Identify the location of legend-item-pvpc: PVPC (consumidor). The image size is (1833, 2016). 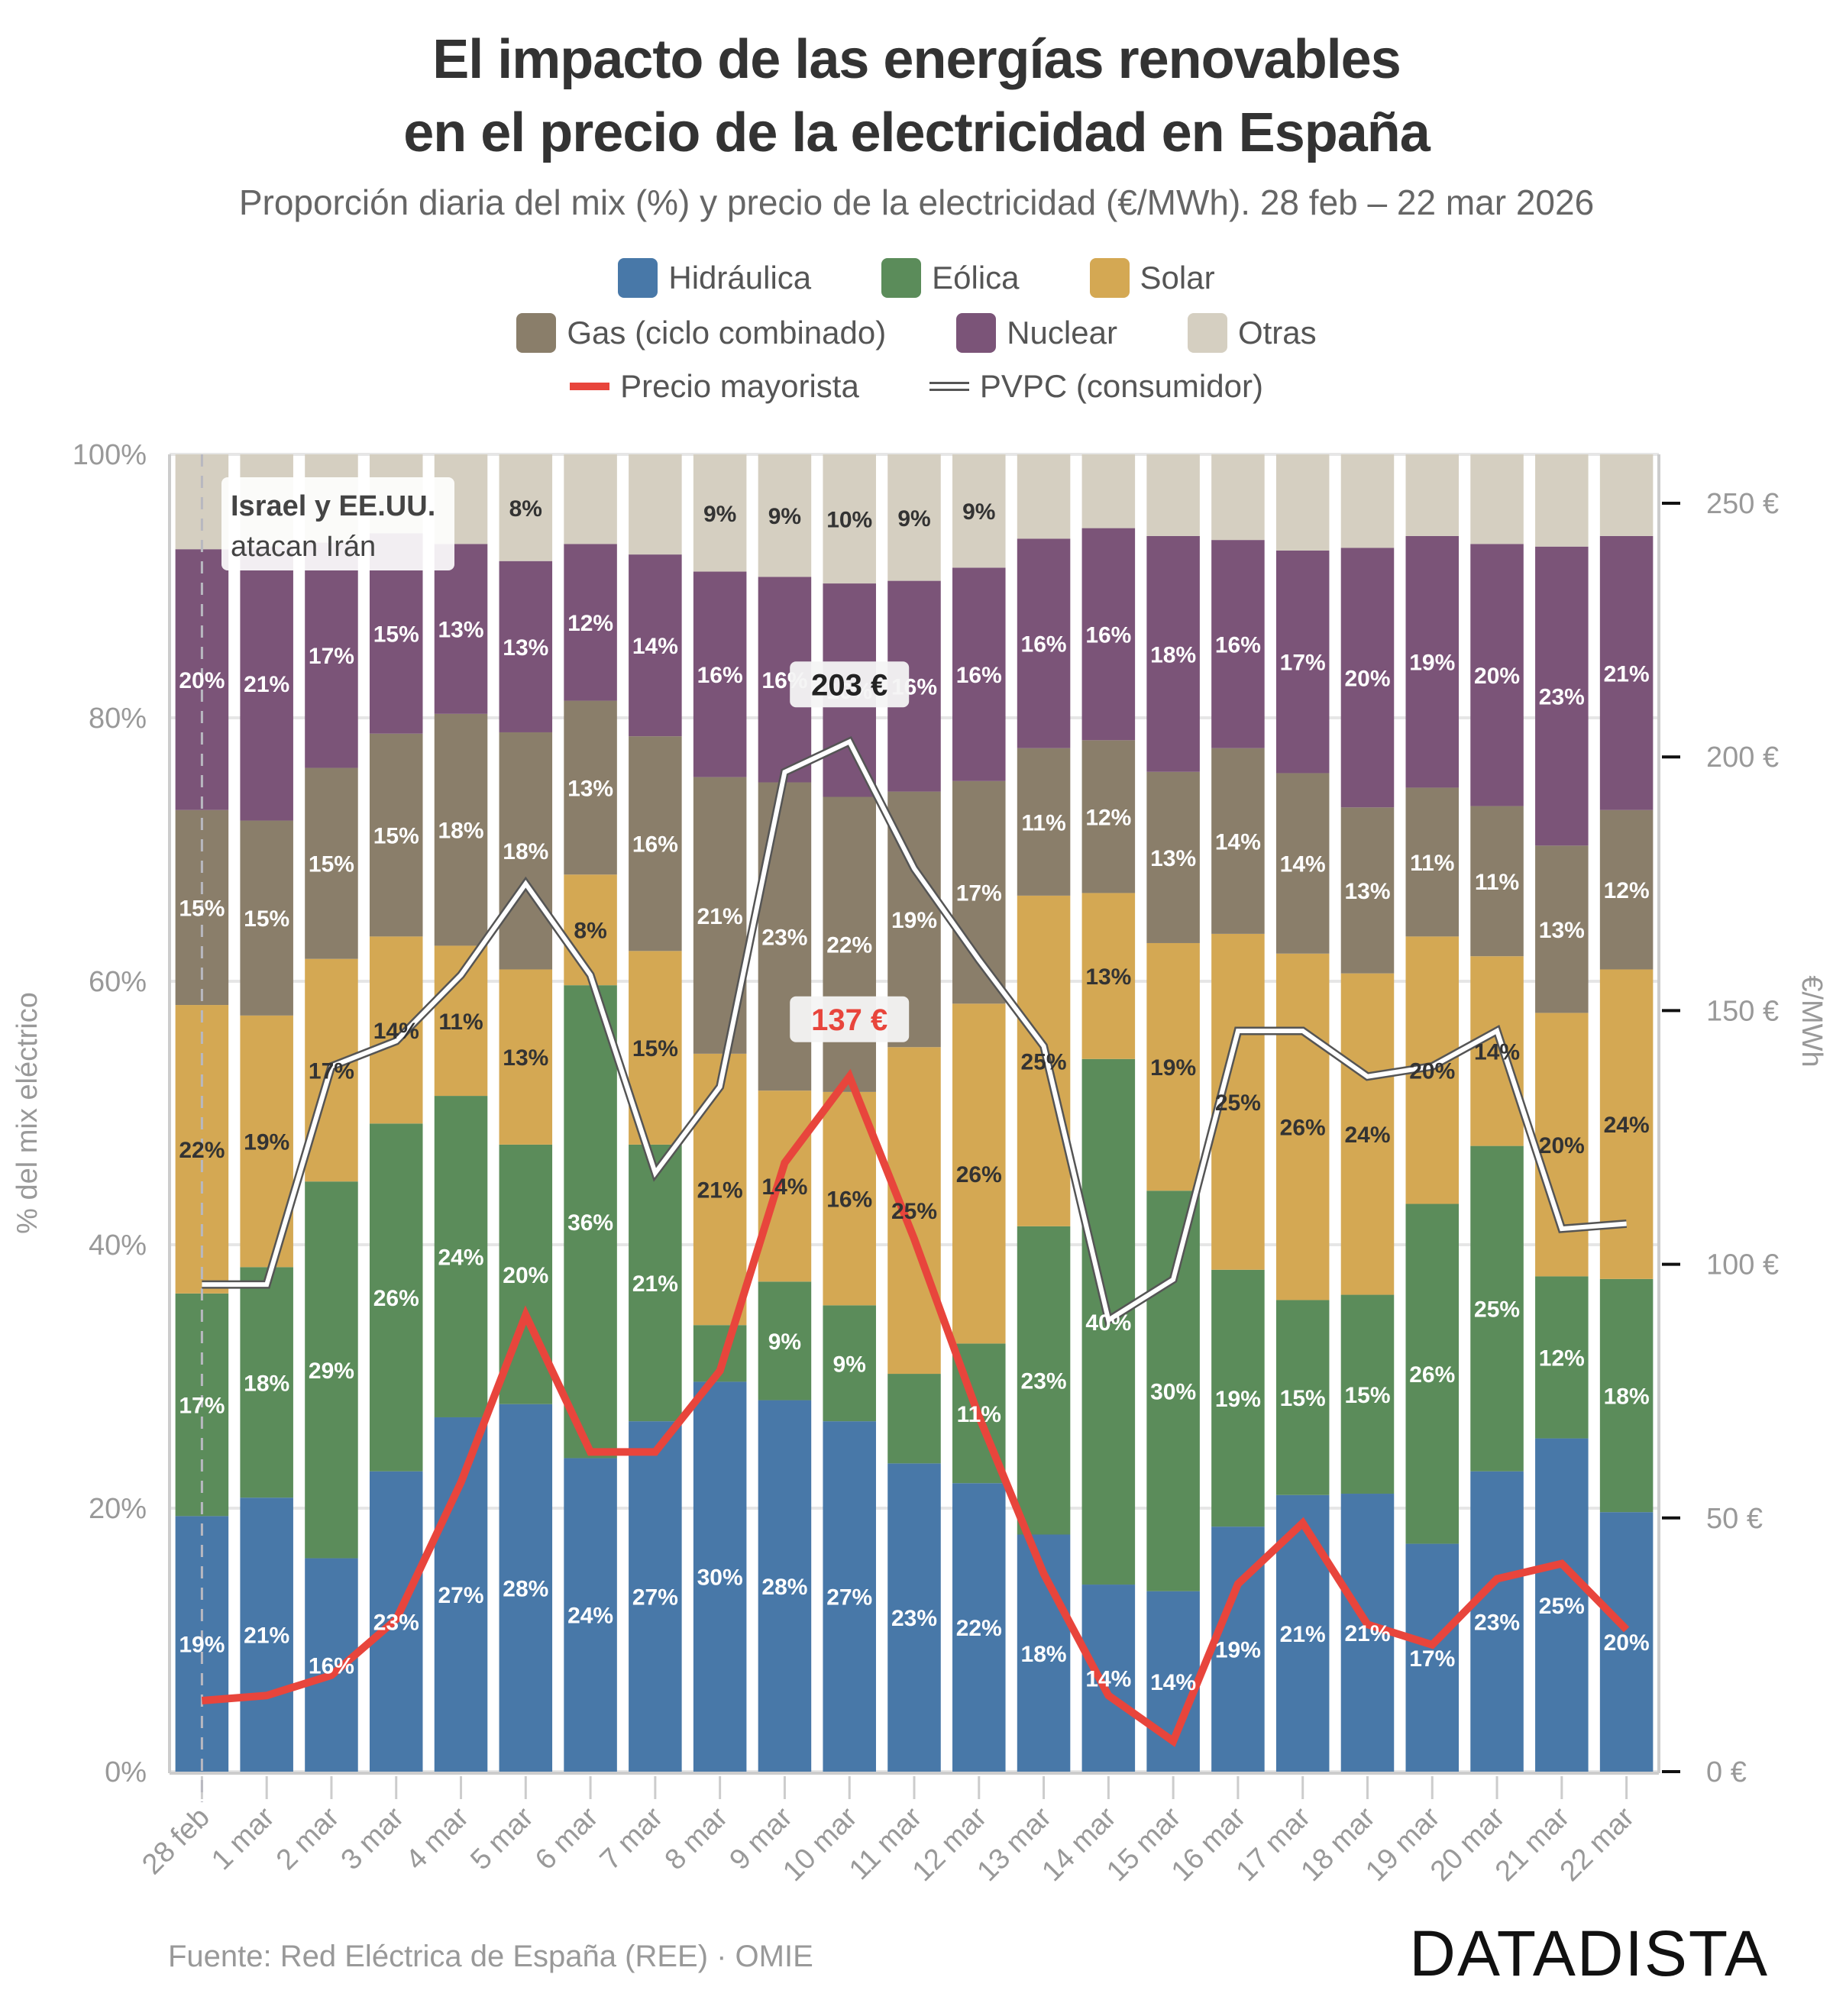
(1096, 387).